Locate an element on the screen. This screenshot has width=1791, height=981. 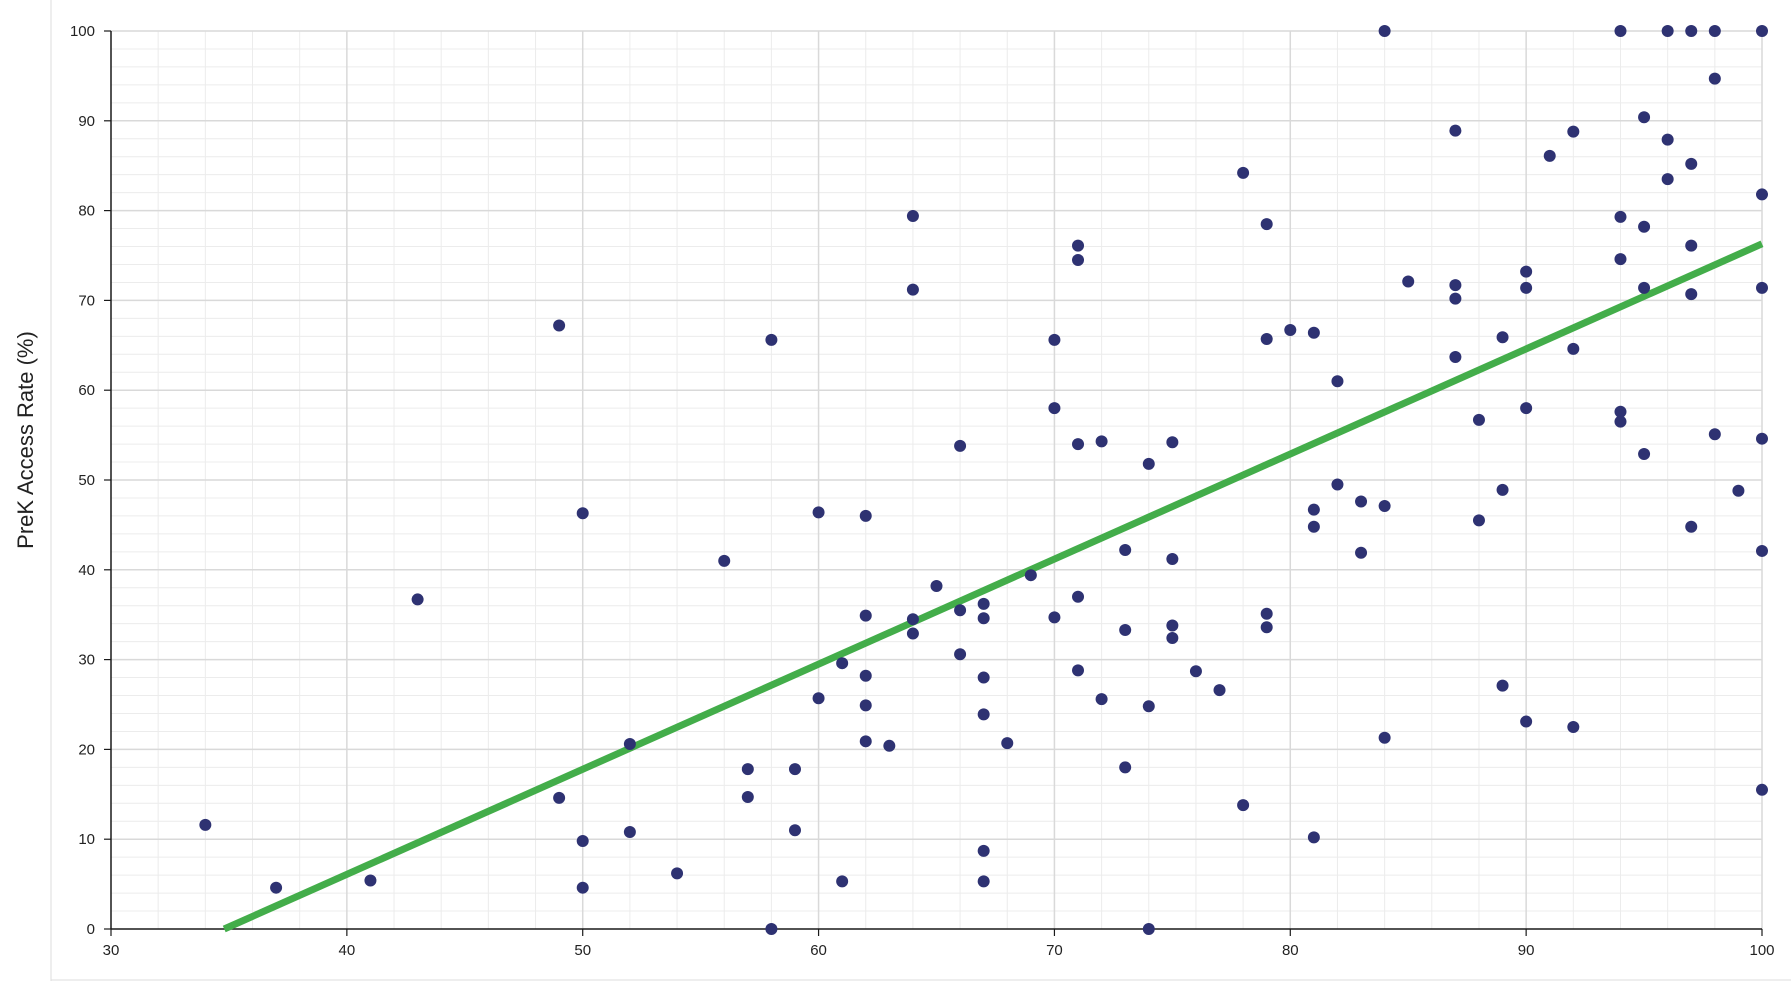
y-tick-label: 40 is located at coordinates (86, 570).